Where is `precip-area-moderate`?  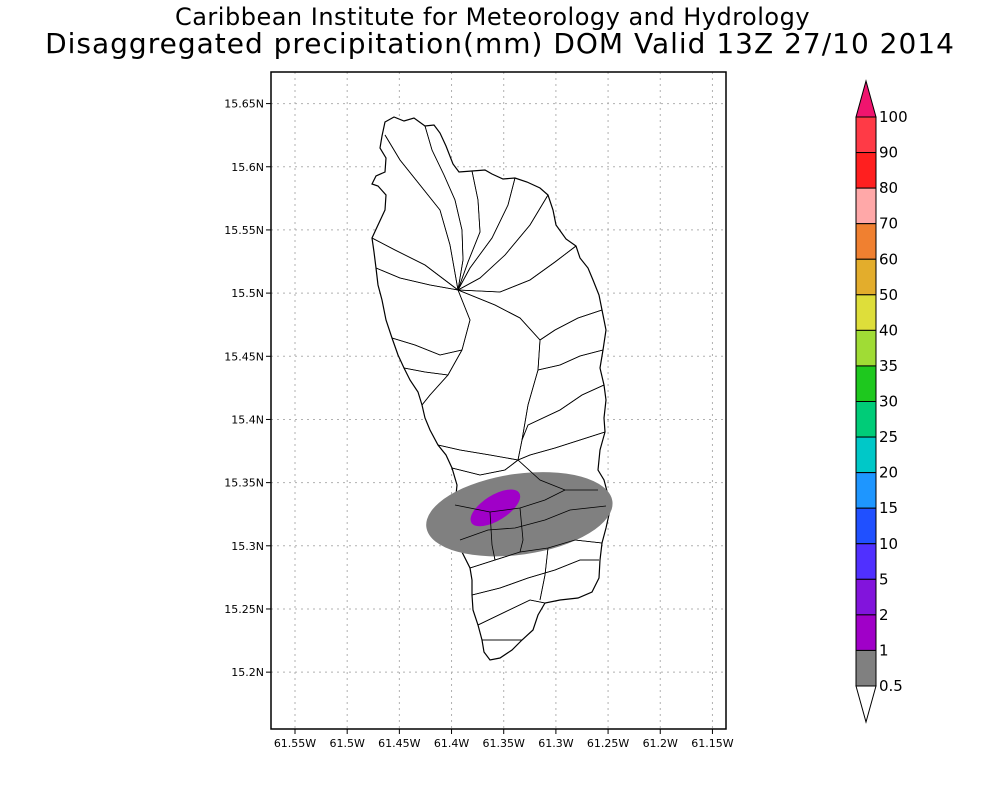
precip-area-moderate is located at coordinates (495, 508).